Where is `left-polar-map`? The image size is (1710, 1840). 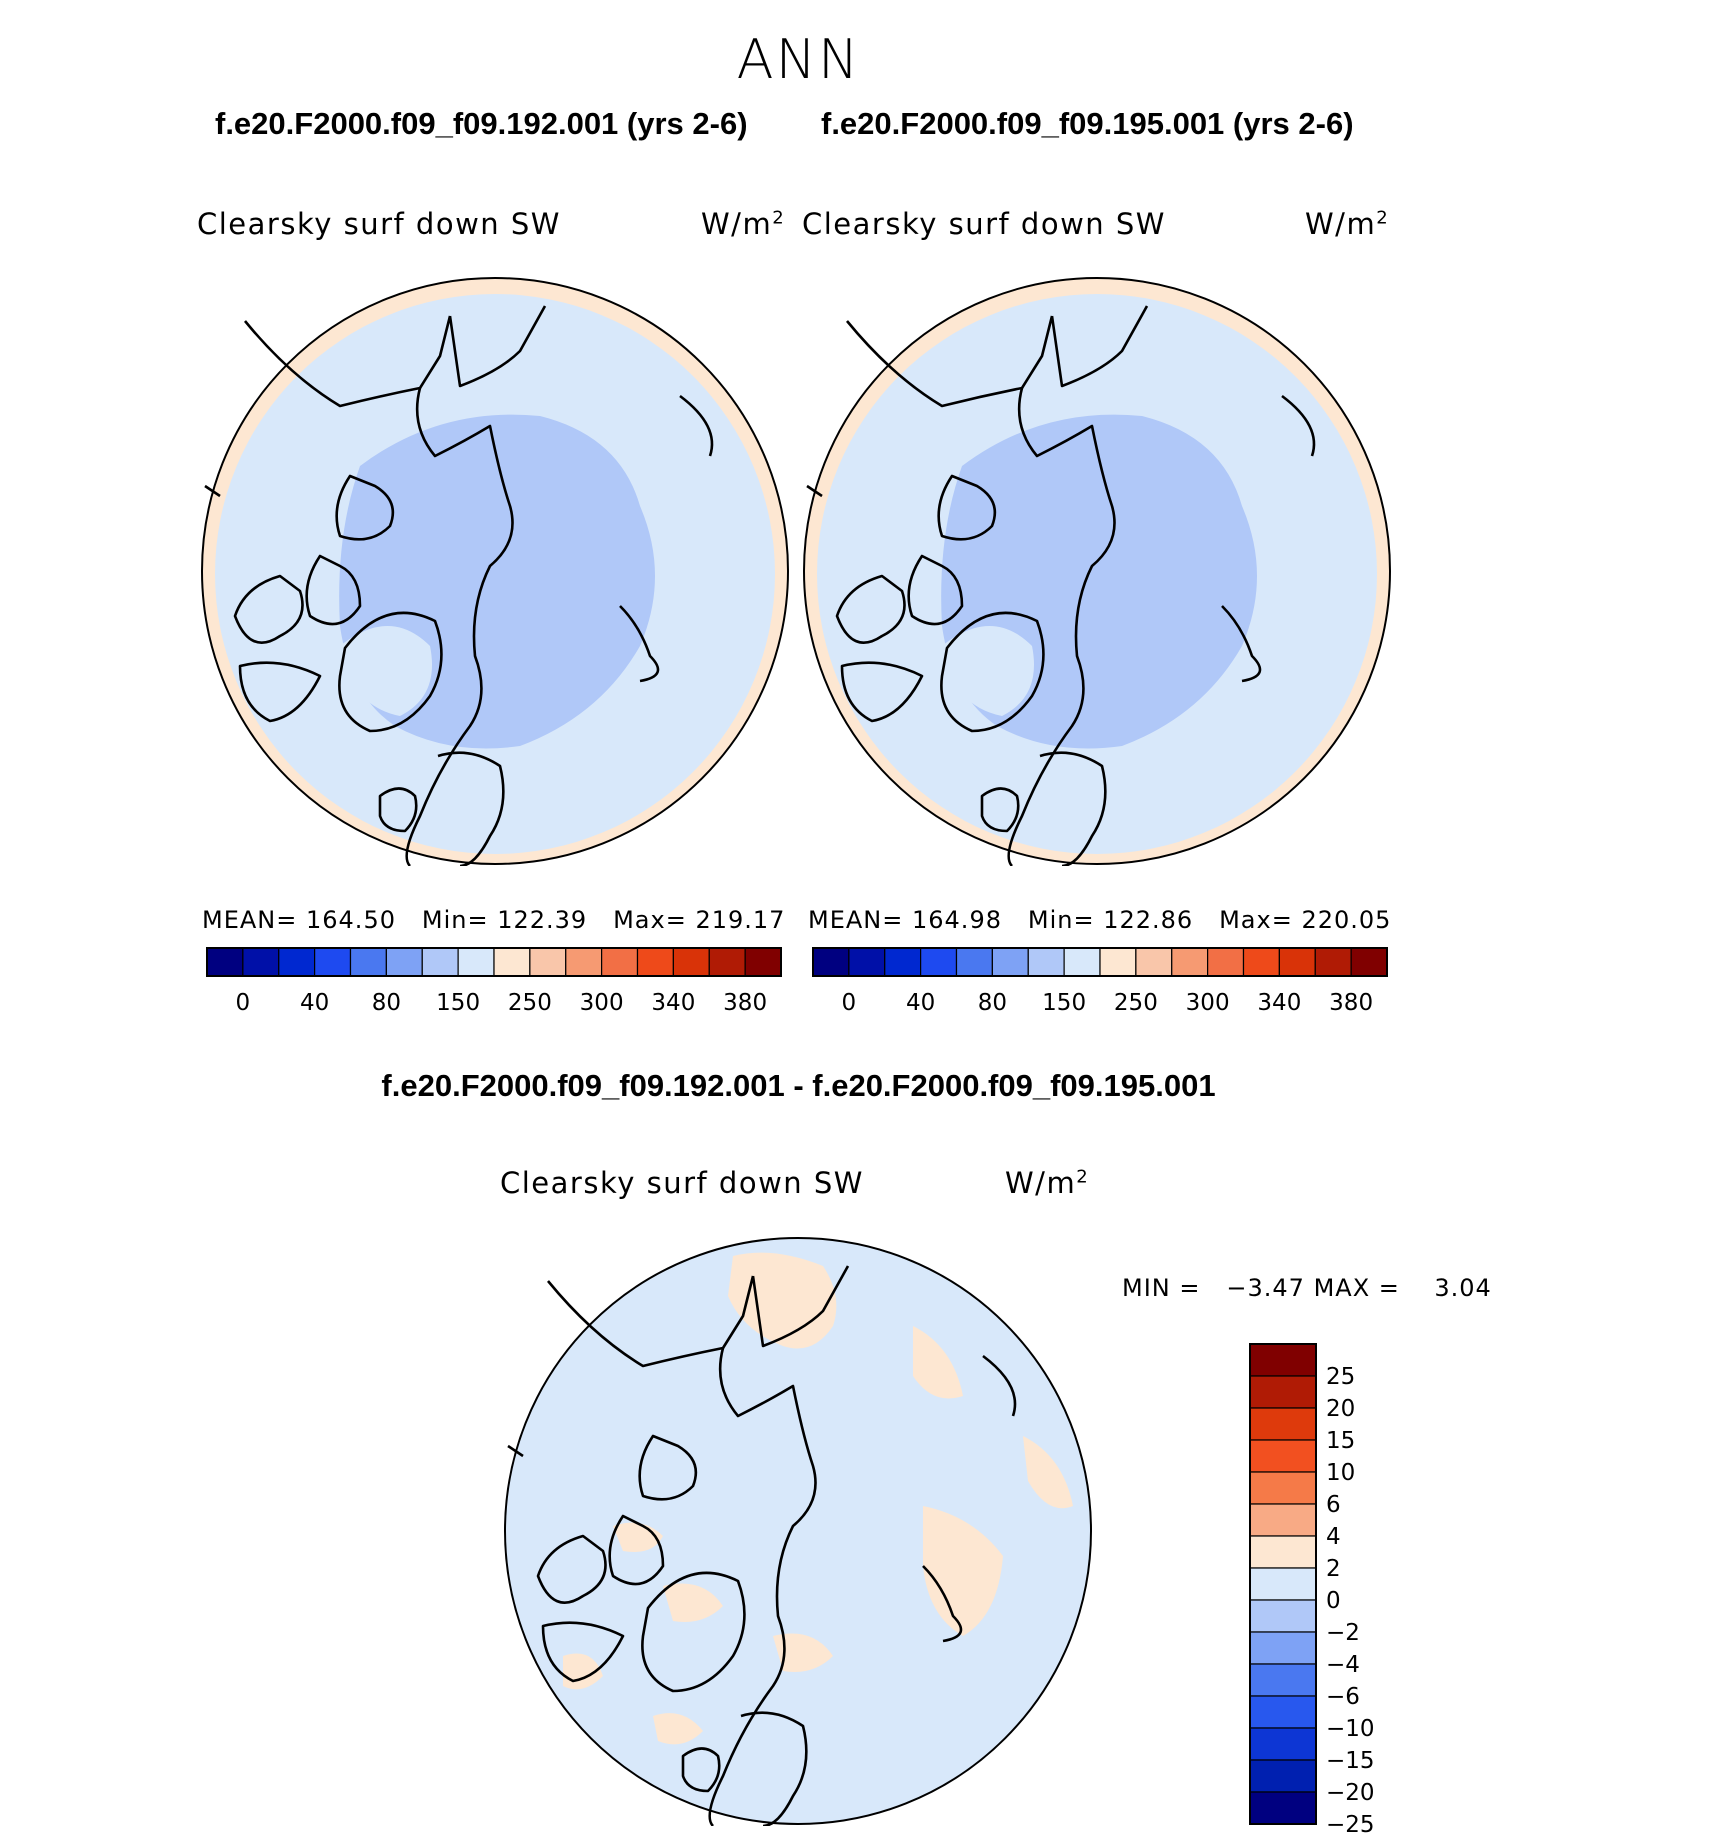
left-polar-map is located at coordinates (495, 571).